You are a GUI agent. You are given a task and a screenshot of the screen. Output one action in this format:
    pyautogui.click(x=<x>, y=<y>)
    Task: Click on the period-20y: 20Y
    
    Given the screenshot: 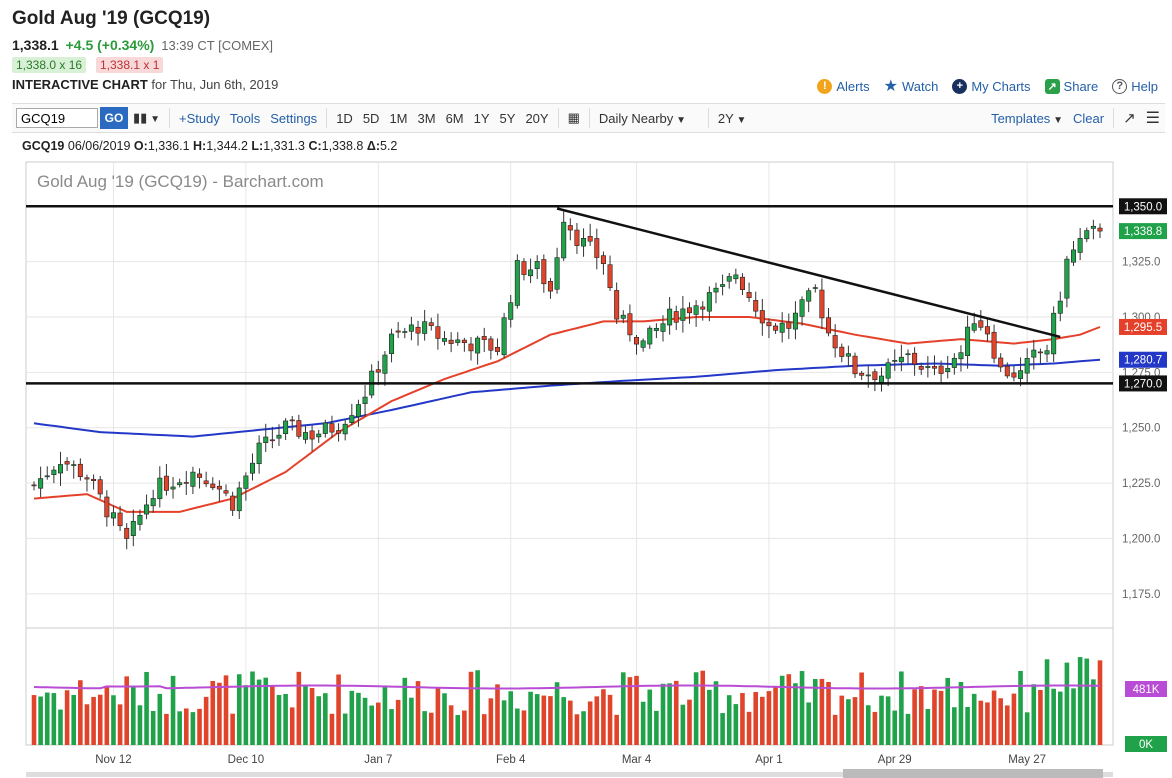 What is the action you would take?
    pyautogui.click(x=537, y=118)
    